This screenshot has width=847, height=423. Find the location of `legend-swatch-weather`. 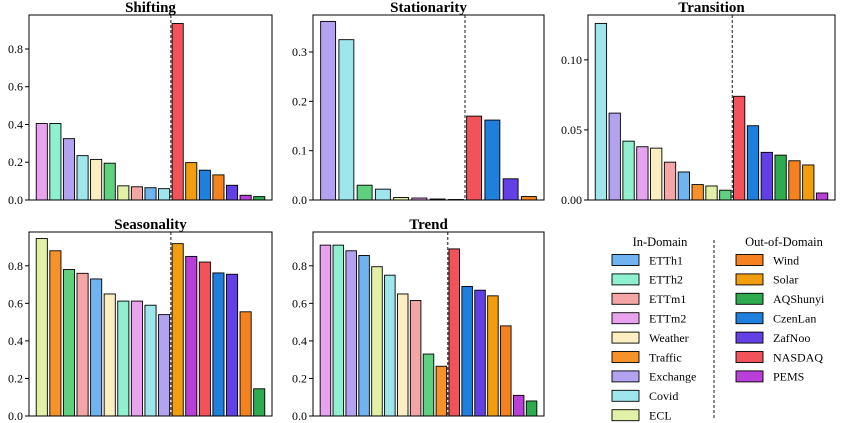

legend-swatch-weather is located at coordinates (625, 337).